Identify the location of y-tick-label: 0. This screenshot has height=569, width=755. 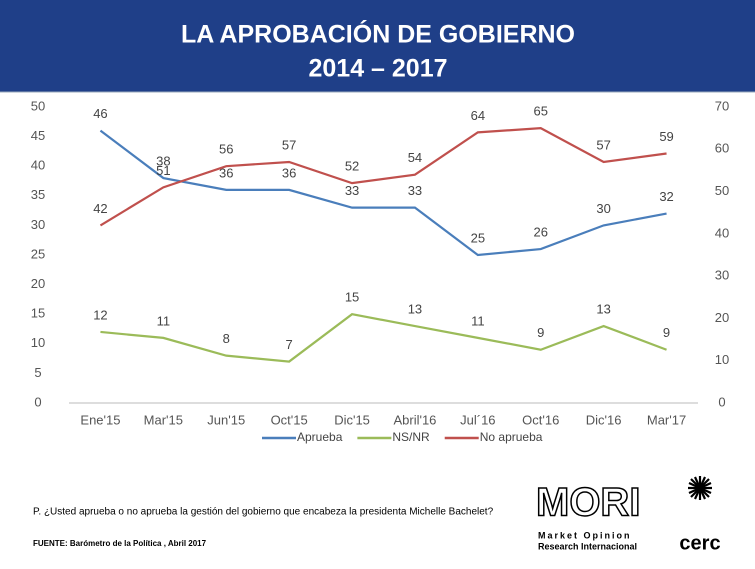
(37, 401).